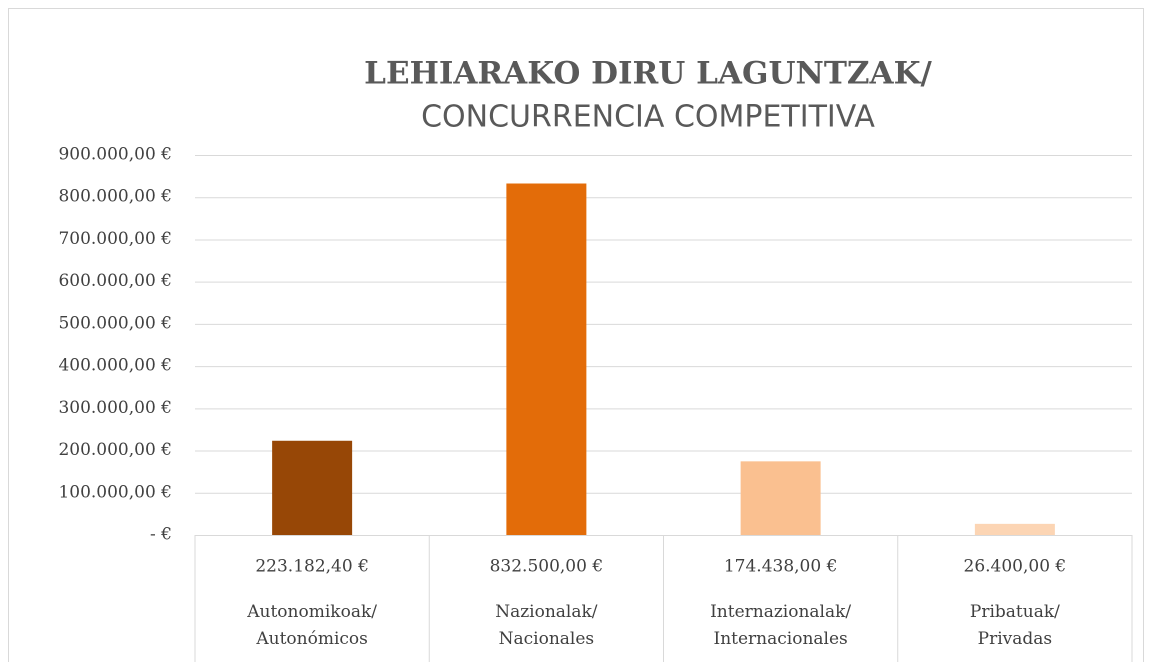  Describe the element at coordinates (115, 197) in the screenshot. I see `y-tick-label: 800.000,00 €` at that location.